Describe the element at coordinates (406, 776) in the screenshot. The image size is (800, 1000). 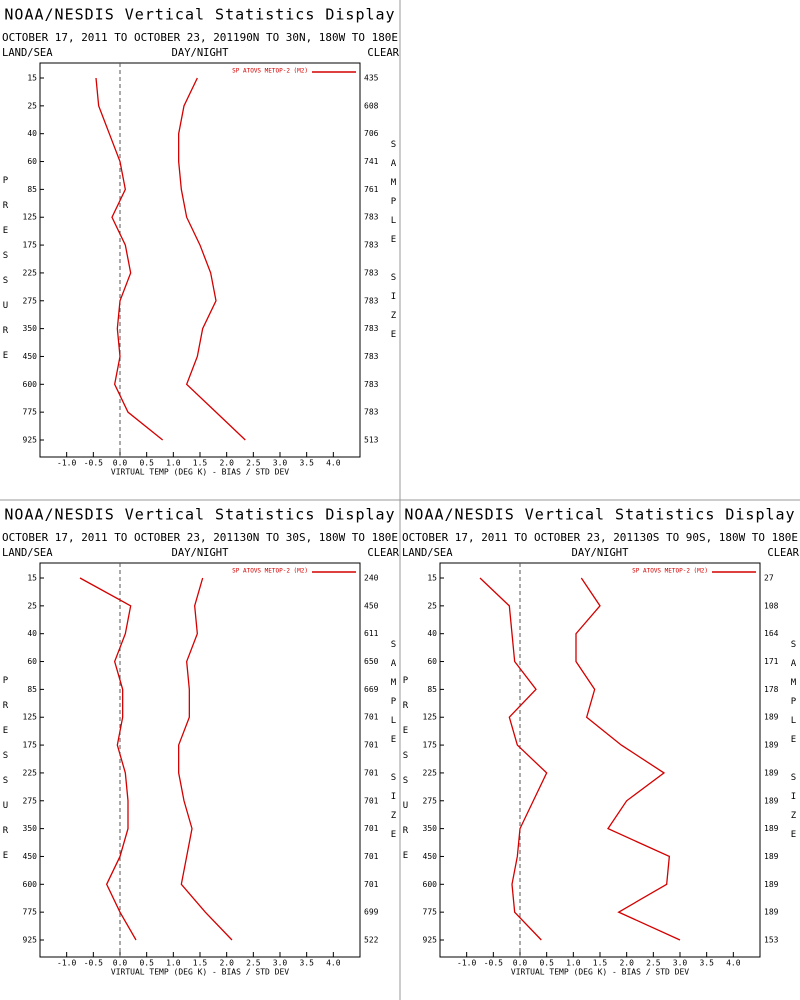
I see `y-axis-label: PRESSURE` at that location.